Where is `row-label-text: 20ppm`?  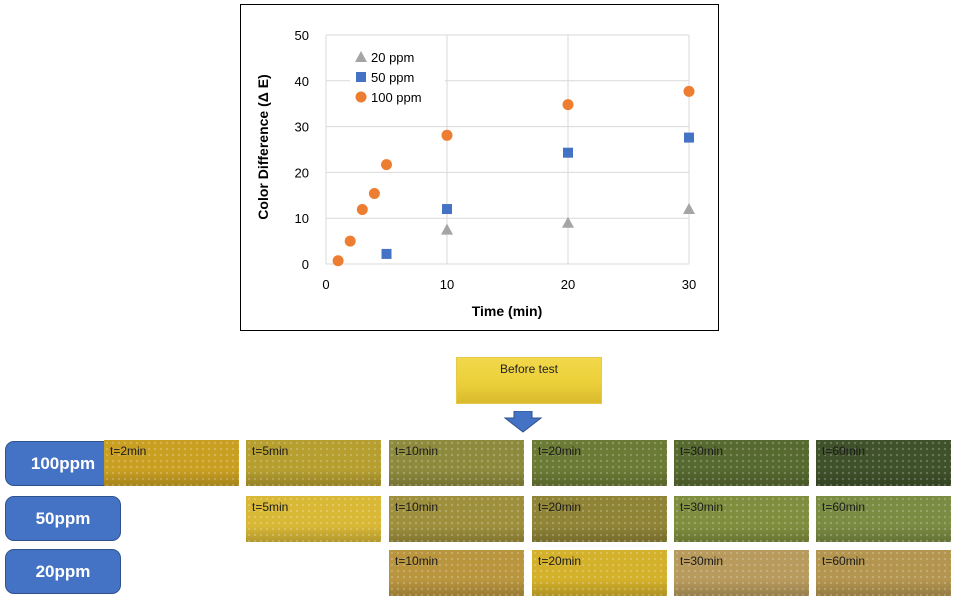 row-label-text: 20ppm is located at coordinates (63, 571).